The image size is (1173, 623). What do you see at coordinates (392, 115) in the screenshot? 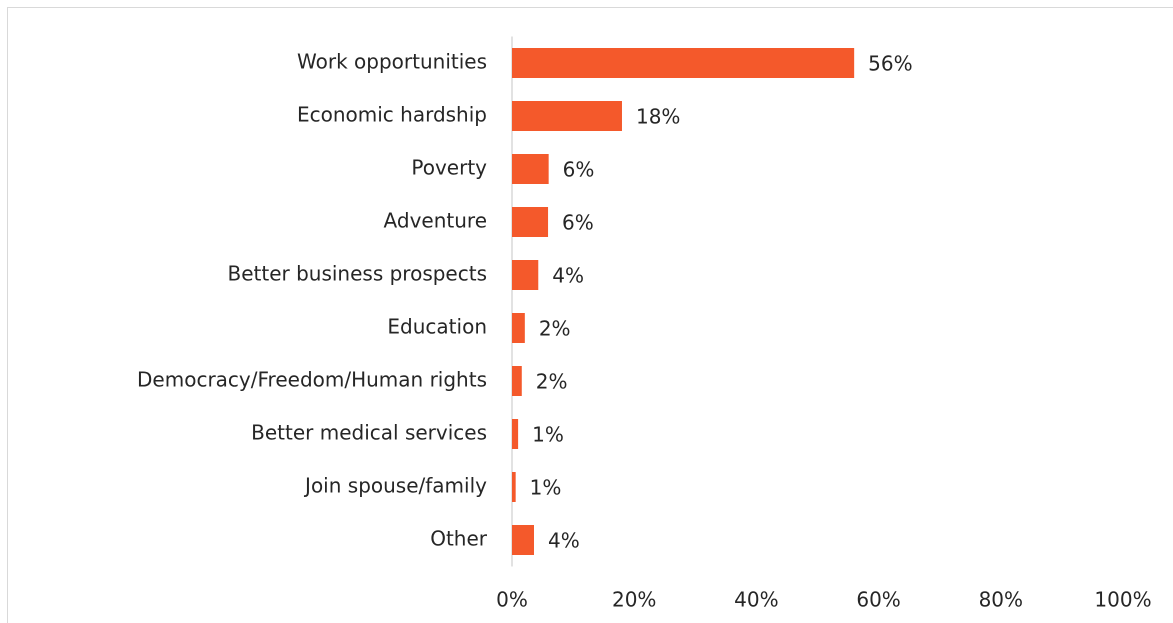
I see `y-tick-label: Economic hardship` at bounding box center [392, 115].